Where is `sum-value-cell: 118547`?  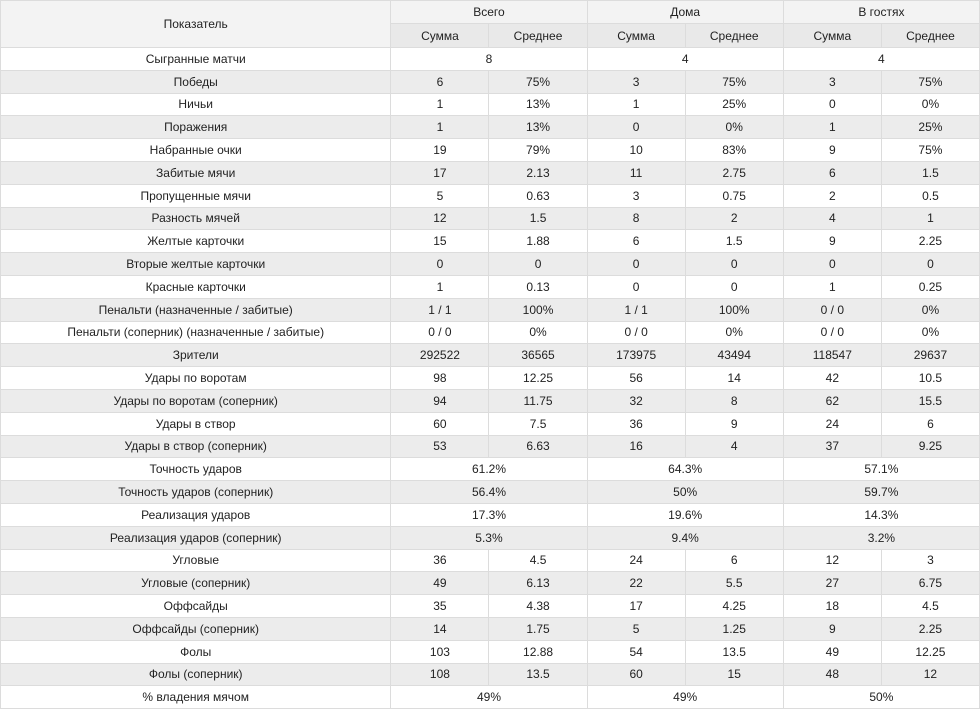 sum-value-cell: 118547 is located at coordinates (832, 355).